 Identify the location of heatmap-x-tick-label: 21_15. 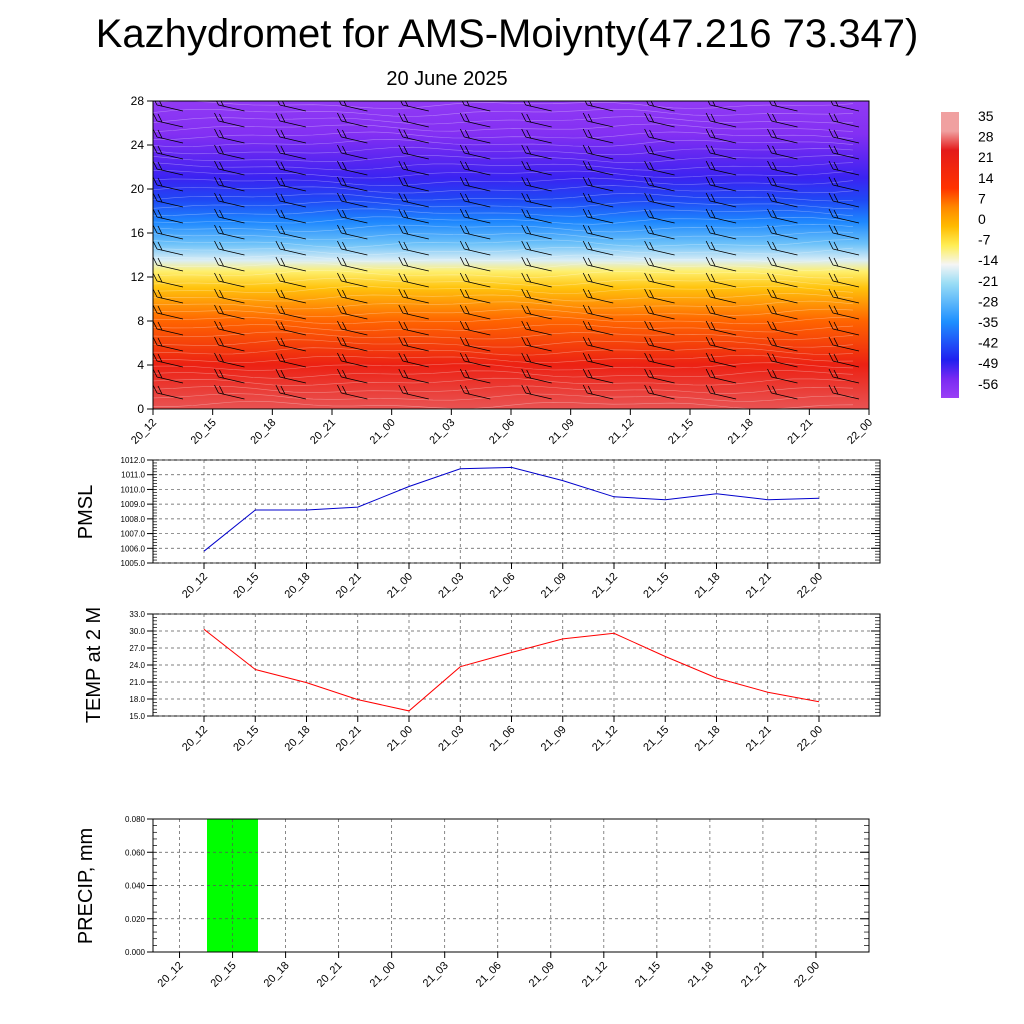
(681, 432).